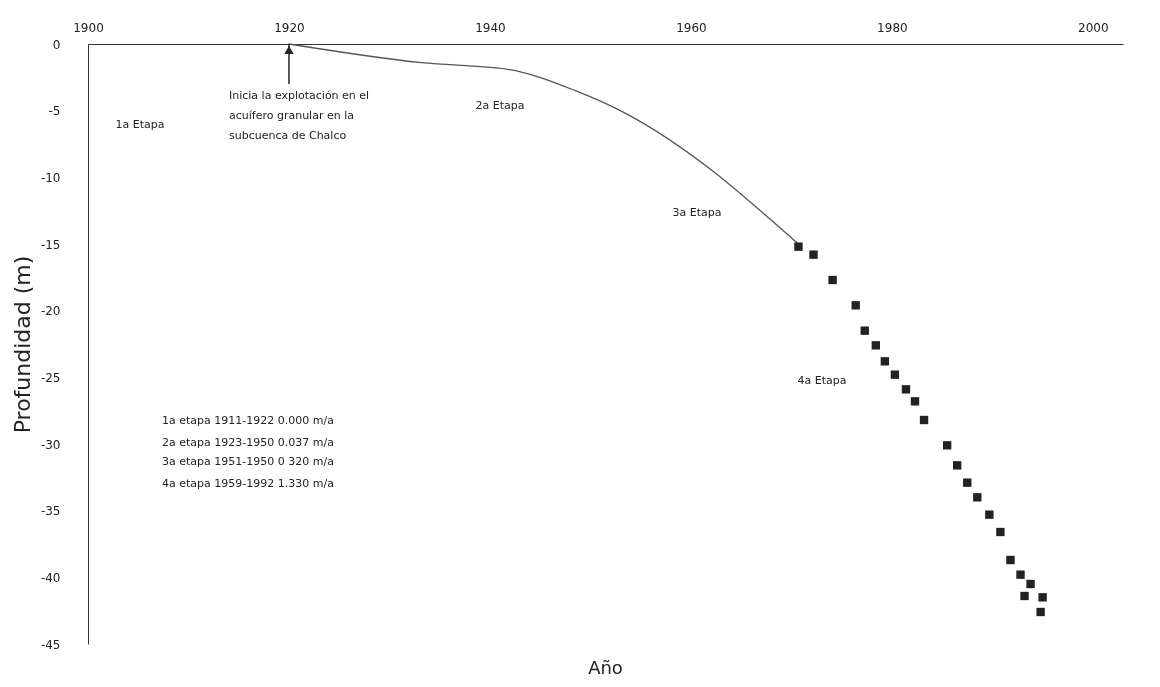  What do you see at coordinates (299, 115) in the screenshot?
I see `annotation: Inicia la explotación en el acuífero granular en la subcuenca de Chalco` at bounding box center [299, 115].